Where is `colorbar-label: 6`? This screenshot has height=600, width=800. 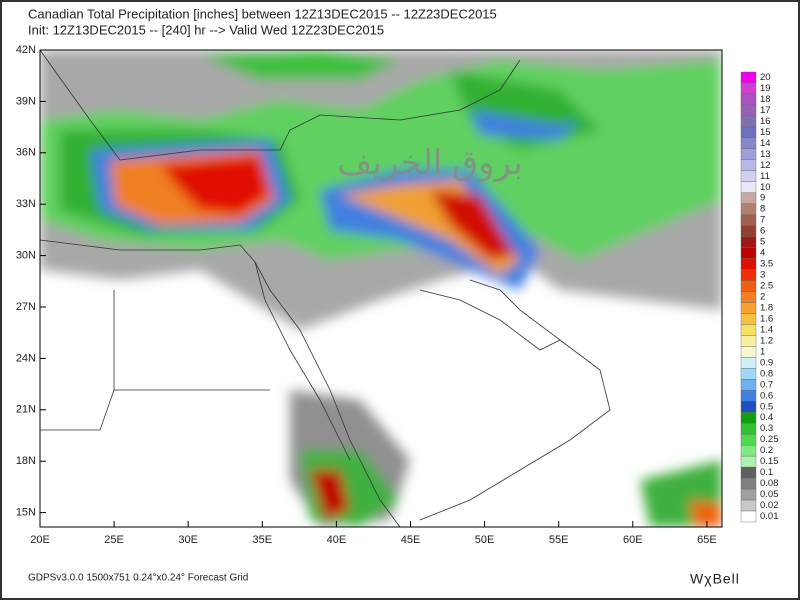
colorbar-label: 6 is located at coordinates (762, 231).